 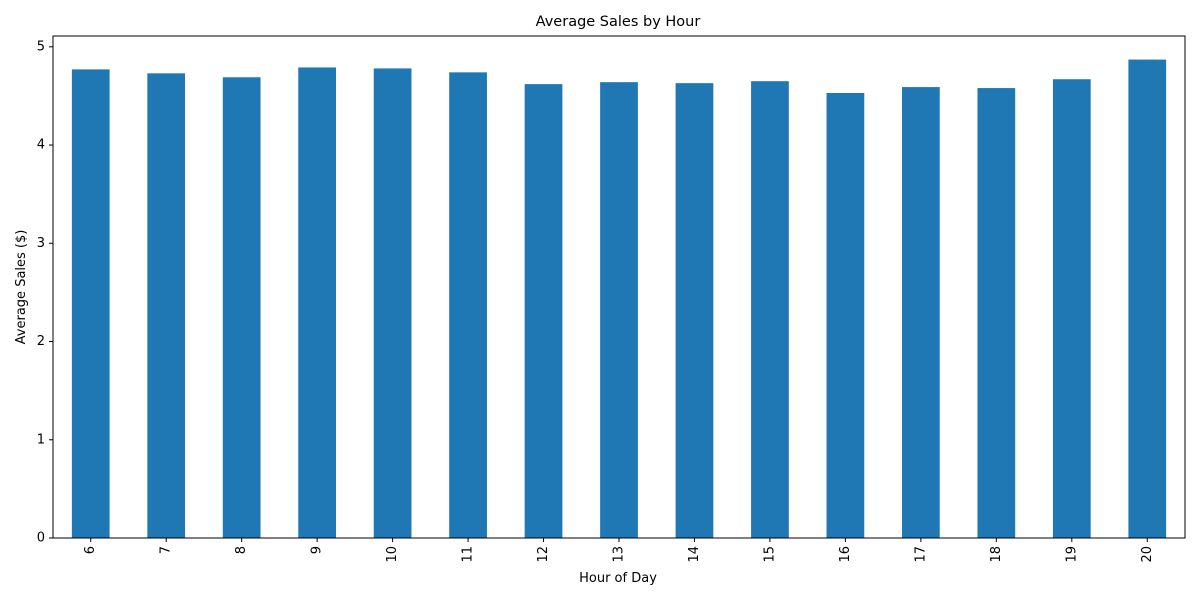 I want to click on x-axis-label: Hour of Day, so click(x=618, y=578).